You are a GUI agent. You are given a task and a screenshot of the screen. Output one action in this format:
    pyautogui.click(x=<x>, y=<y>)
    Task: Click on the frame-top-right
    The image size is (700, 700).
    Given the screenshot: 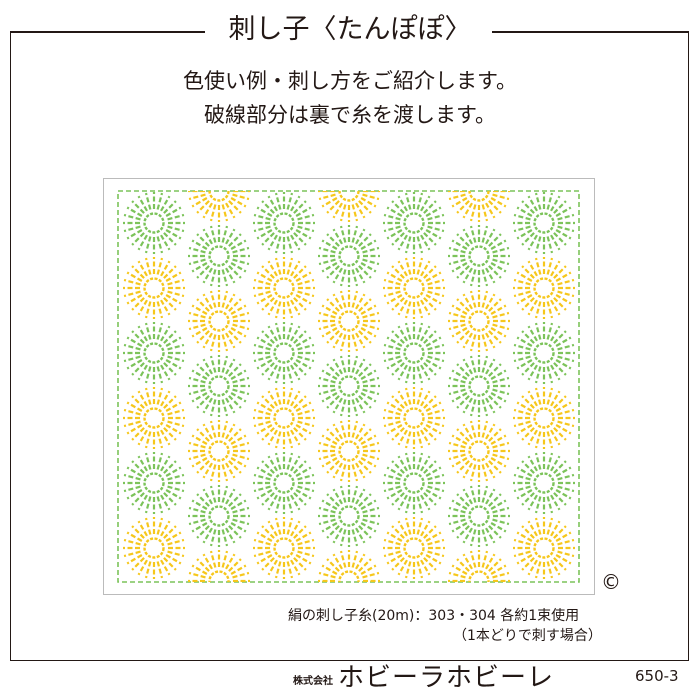 What is the action you would take?
    pyautogui.click(x=590, y=32)
    